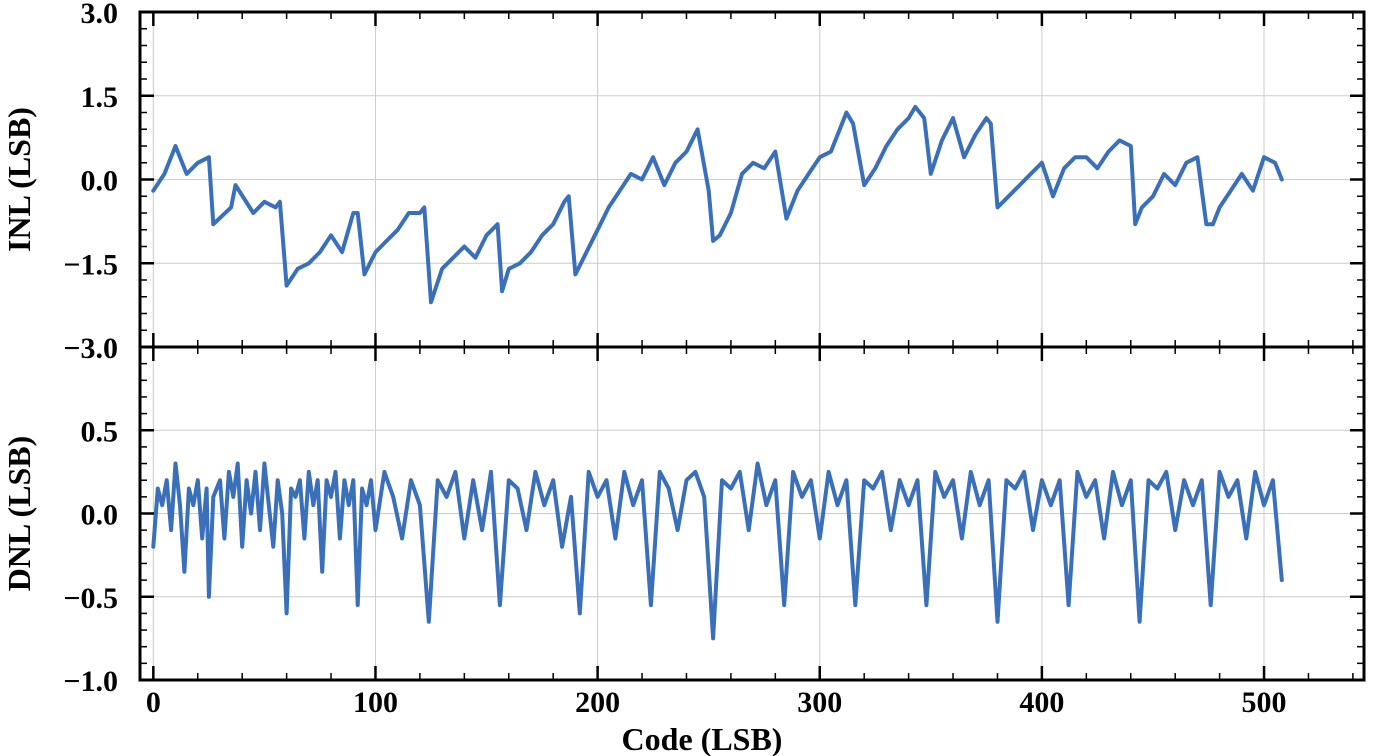  What do you see at coordinates (153, 702) in the screenshot?
I see `x-tick-label: 0` at bounding box center [153, 702].